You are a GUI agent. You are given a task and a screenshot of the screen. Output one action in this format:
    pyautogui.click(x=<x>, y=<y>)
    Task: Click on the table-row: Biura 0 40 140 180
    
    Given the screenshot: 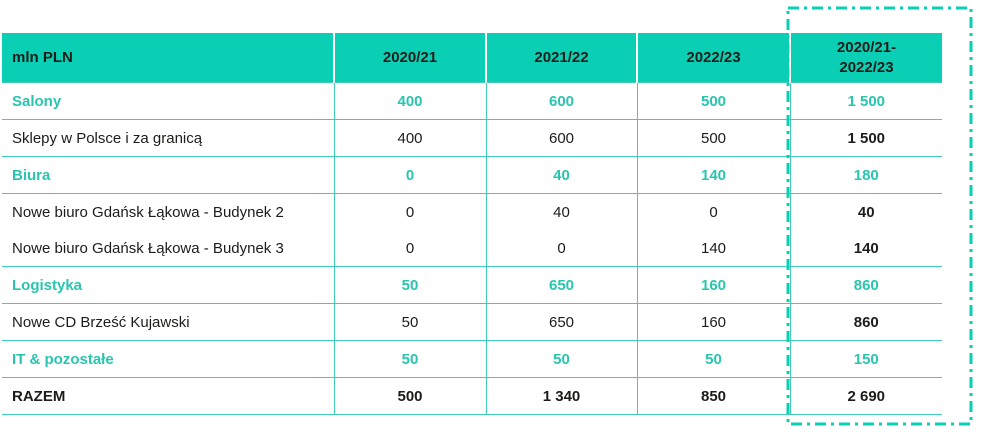 What is the action you would take?
    pyautogui.click(x=472, y=175)
    